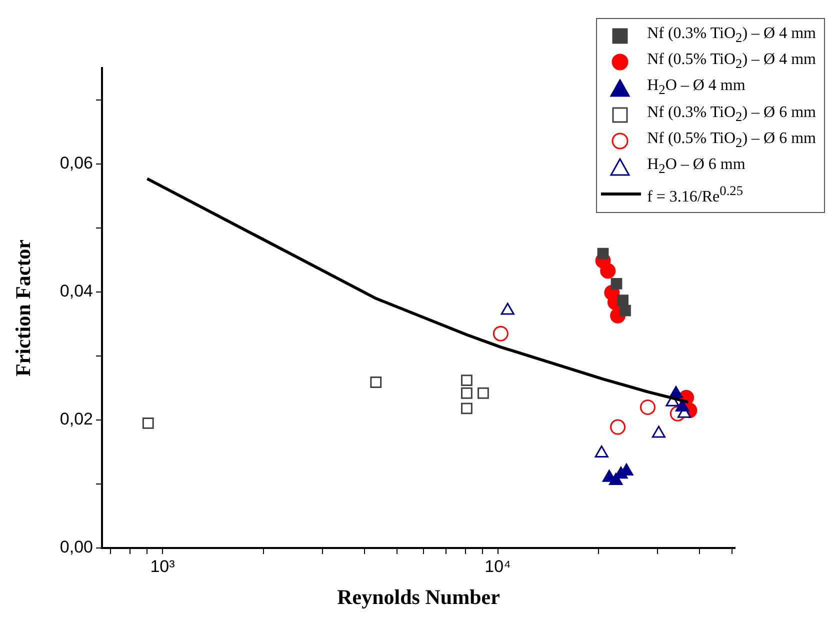 The width and height of the screenshot is (837, 623). What do you see at coordinates (696, 88) in the screenshot?
I see `legend-label: H$_{2}$O – Ø 4 mm` at bounding box center [696, 88].